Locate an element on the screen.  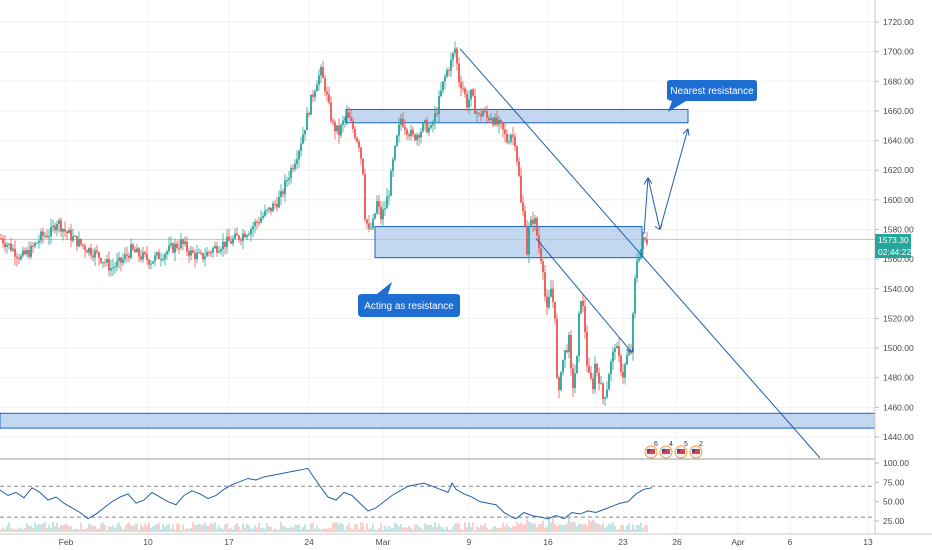
event-flag-icon: 6 is located at coordinates (651, 450).